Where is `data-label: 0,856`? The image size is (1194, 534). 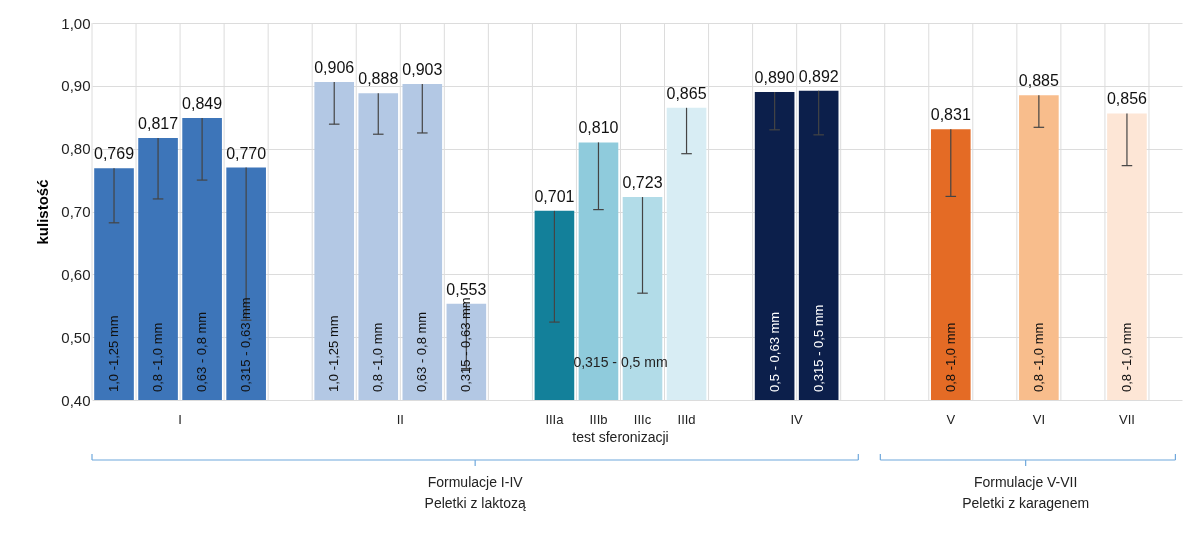
data-label: 0,856 is located at coordinates (1127, 99).